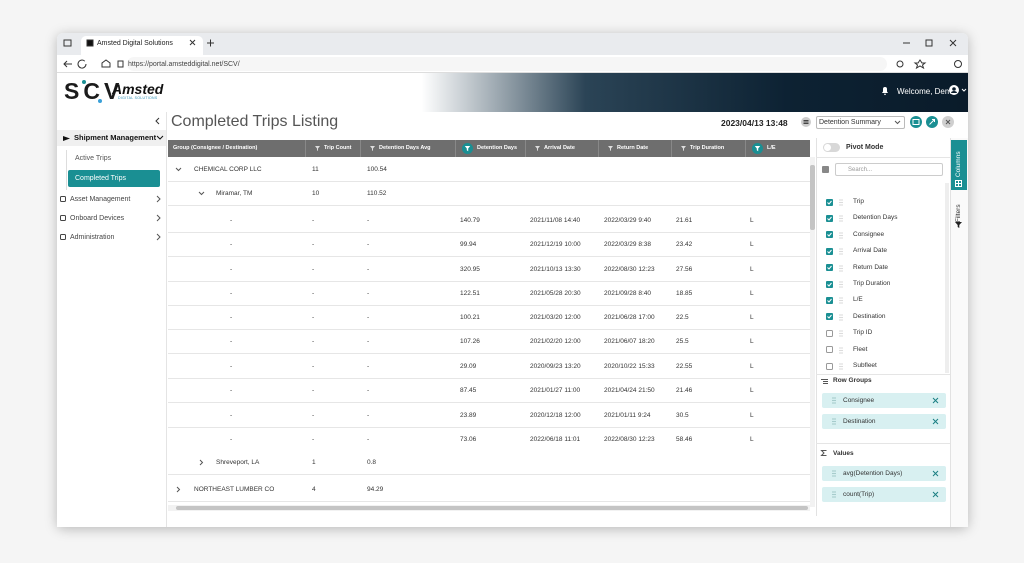 The width and height of the screenshot is (1024, 563). Describe the element at coordinates (860, 349) in the screenshot. I see `column-option: Fleet` at that location.